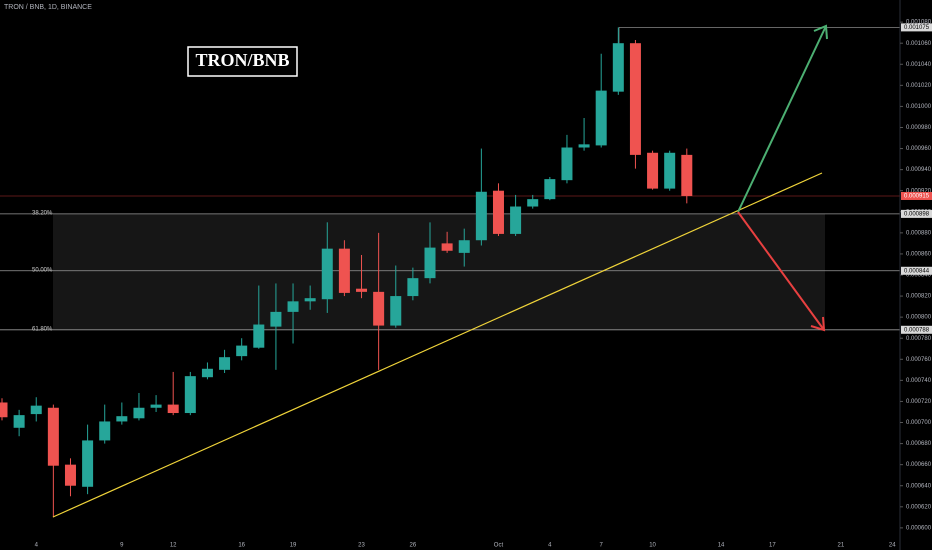 The image size is (932, 550). Describe the element at coordinates (241, 546) in the screenshot. I see `x-tick-label: 16` at that location.